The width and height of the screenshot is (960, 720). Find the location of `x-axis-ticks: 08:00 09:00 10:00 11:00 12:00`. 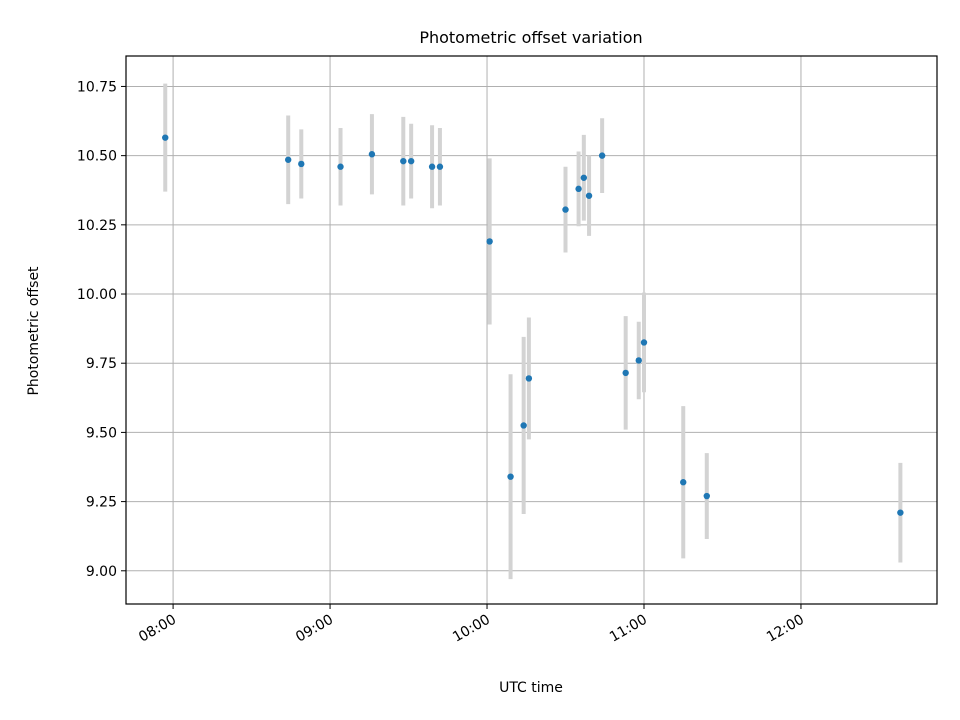

x-axis-ticks: 08:00 09:00 10:00 11:00 12:00 is located at coordinates (471, 625).